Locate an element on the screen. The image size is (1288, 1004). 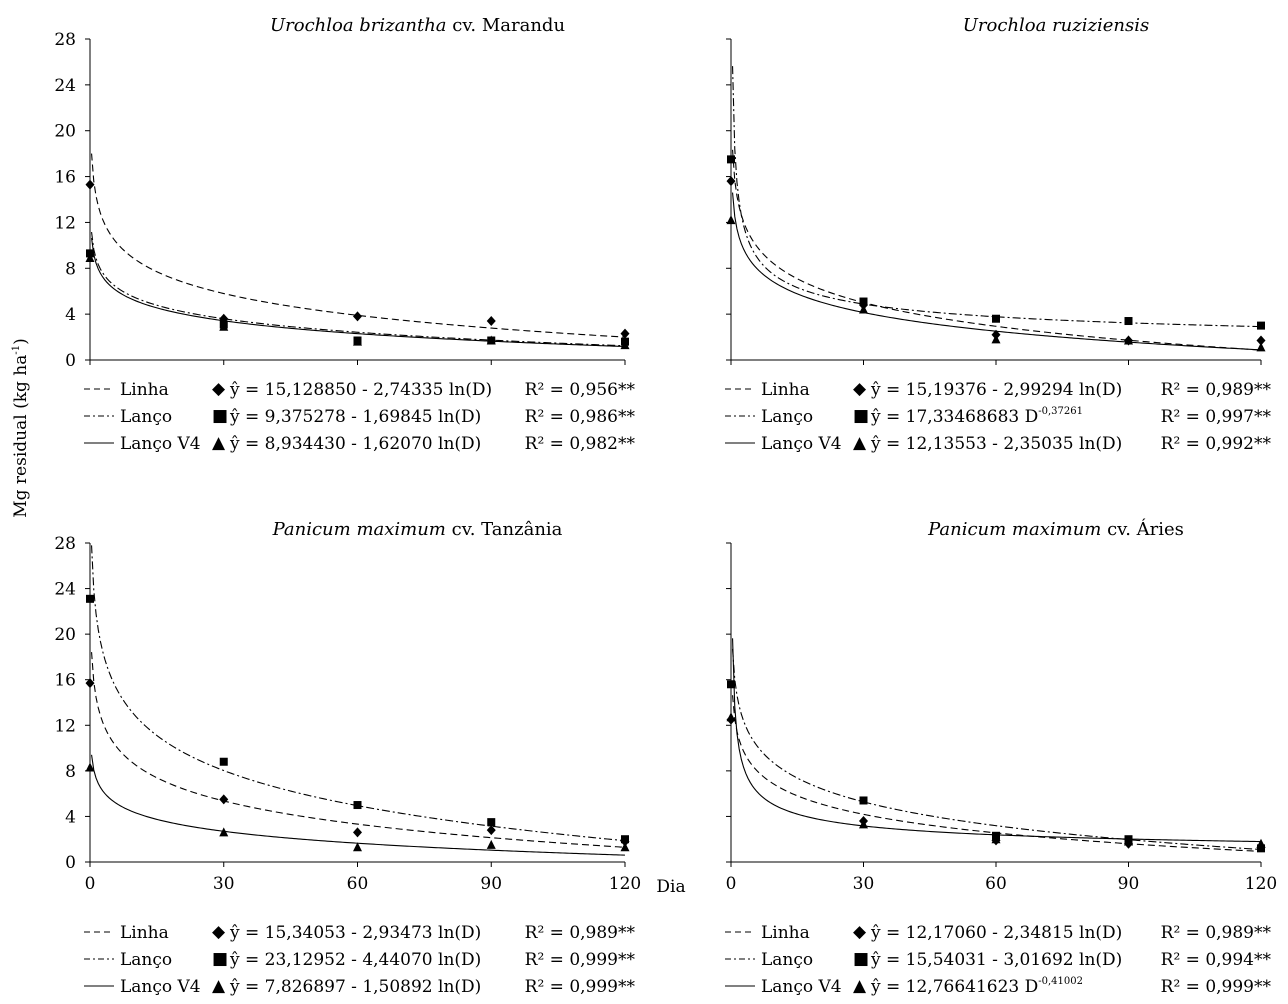
x-tick-label: 0 is located at coordinates (90, 884).